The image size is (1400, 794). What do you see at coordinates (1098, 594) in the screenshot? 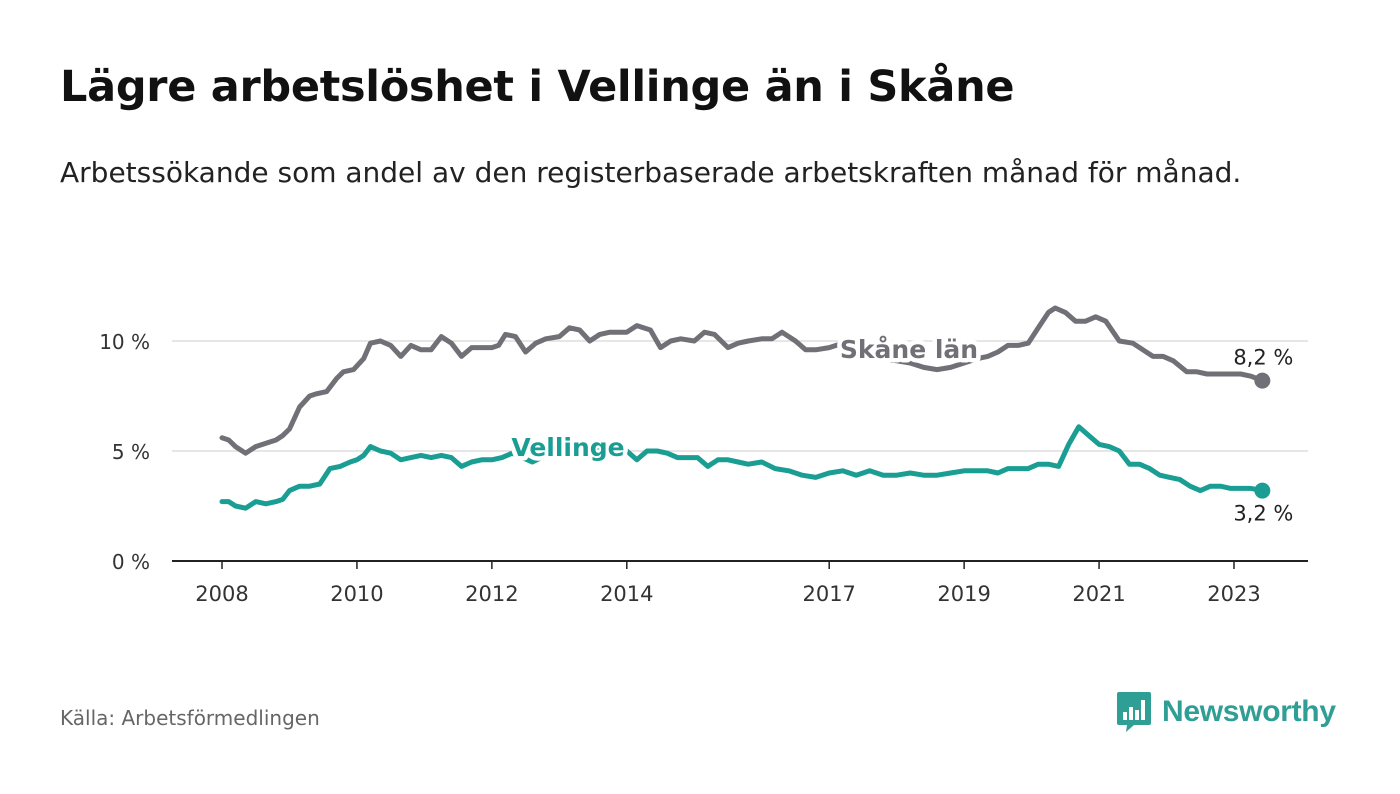
I see `x-tick-label: 2021` at bounding box center [1098, 594].